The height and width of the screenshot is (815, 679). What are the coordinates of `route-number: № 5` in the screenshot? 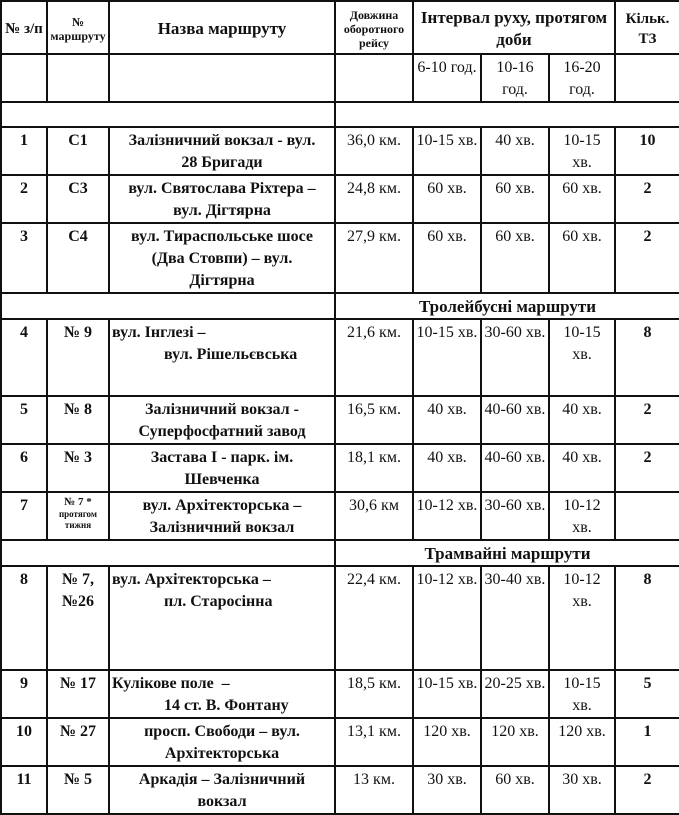 It's located at (78, 790).